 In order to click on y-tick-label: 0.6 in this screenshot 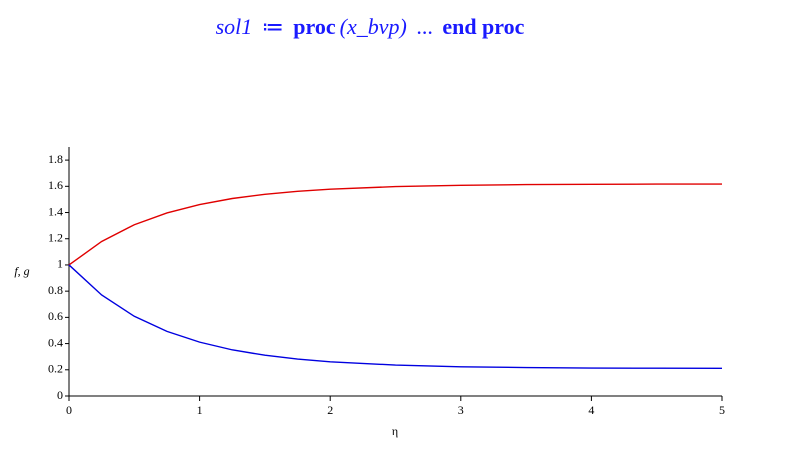, I will do `click(55, 316)`.